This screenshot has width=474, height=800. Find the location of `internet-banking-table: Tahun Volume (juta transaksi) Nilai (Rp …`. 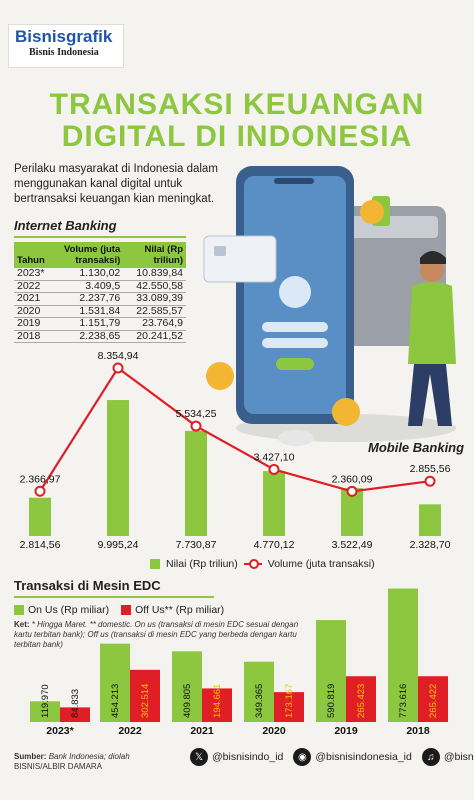

internet-banking-table: Tahun Volume (juta transaksi) Nilai (Rp … is located at coordinates (100, 292).